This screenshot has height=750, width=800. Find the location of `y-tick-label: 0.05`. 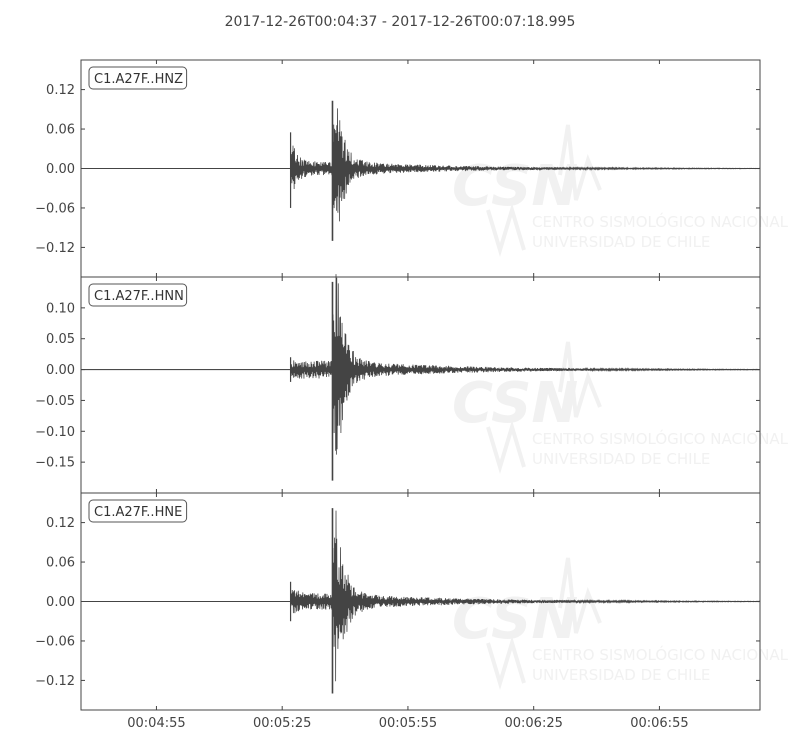

y-tick-label: 0.05 is located at coordinates (60, 339).